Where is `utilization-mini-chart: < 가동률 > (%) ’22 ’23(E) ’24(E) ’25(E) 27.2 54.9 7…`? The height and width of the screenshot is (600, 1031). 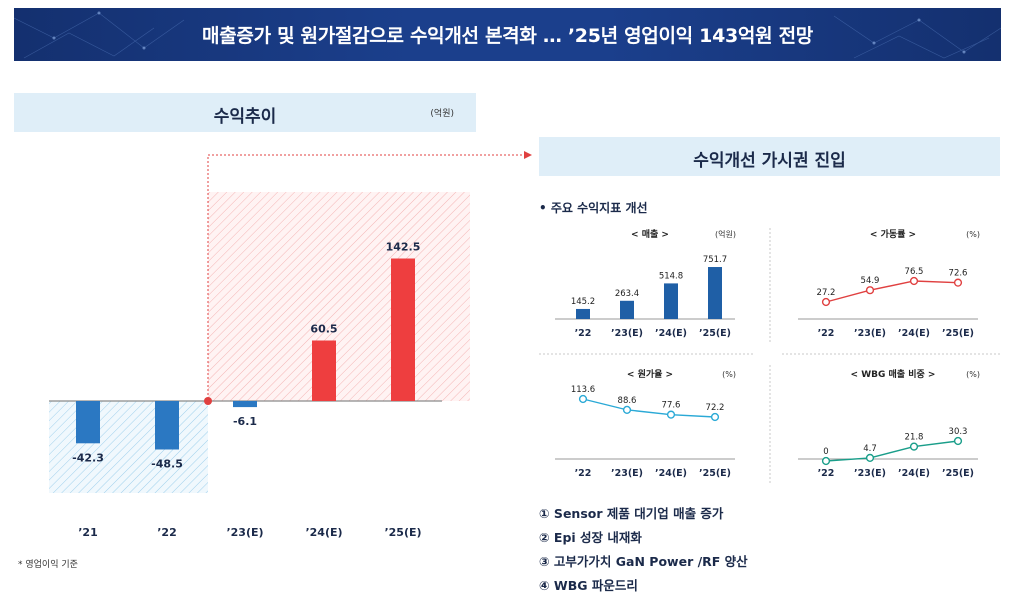 utilization-mini-chart: < 가동률 > (%) ’22 ’23(E) ’24(E) ’25(E) 27.2 54.9 7… is located at coordinates (889, 283).